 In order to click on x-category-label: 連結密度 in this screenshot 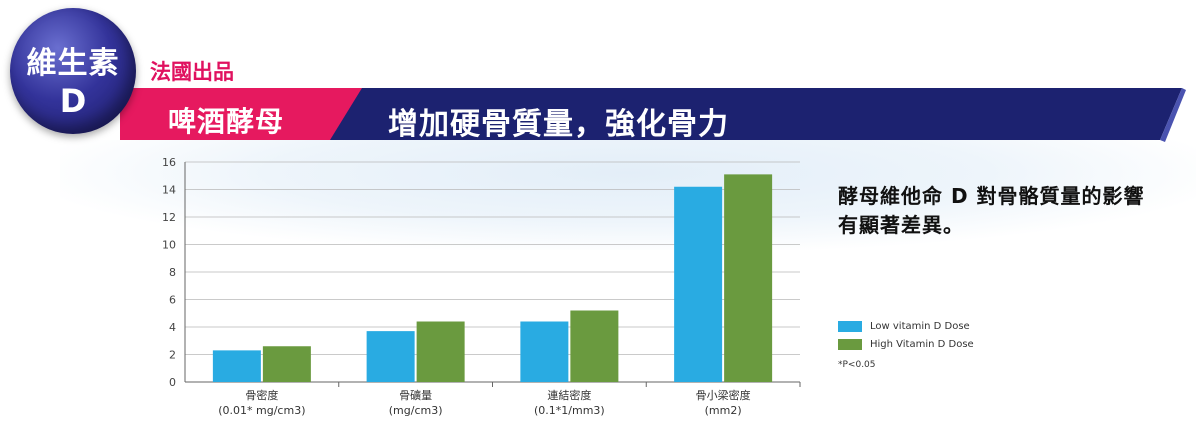, I will do `click(569, 395)`.